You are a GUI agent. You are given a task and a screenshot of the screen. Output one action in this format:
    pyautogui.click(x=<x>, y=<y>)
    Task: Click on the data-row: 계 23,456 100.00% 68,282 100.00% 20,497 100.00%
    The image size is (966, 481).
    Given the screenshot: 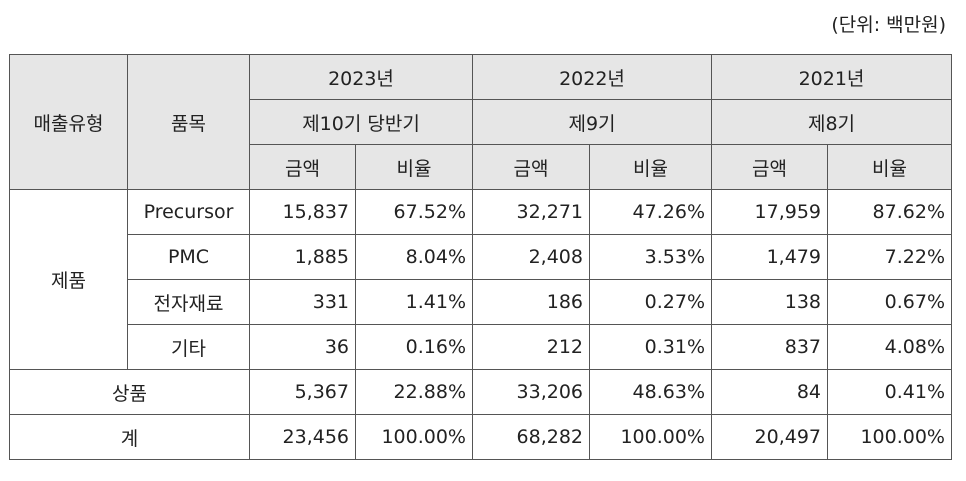 What is the action you would take?
    pyautogui.click(x=480, y=437)
    